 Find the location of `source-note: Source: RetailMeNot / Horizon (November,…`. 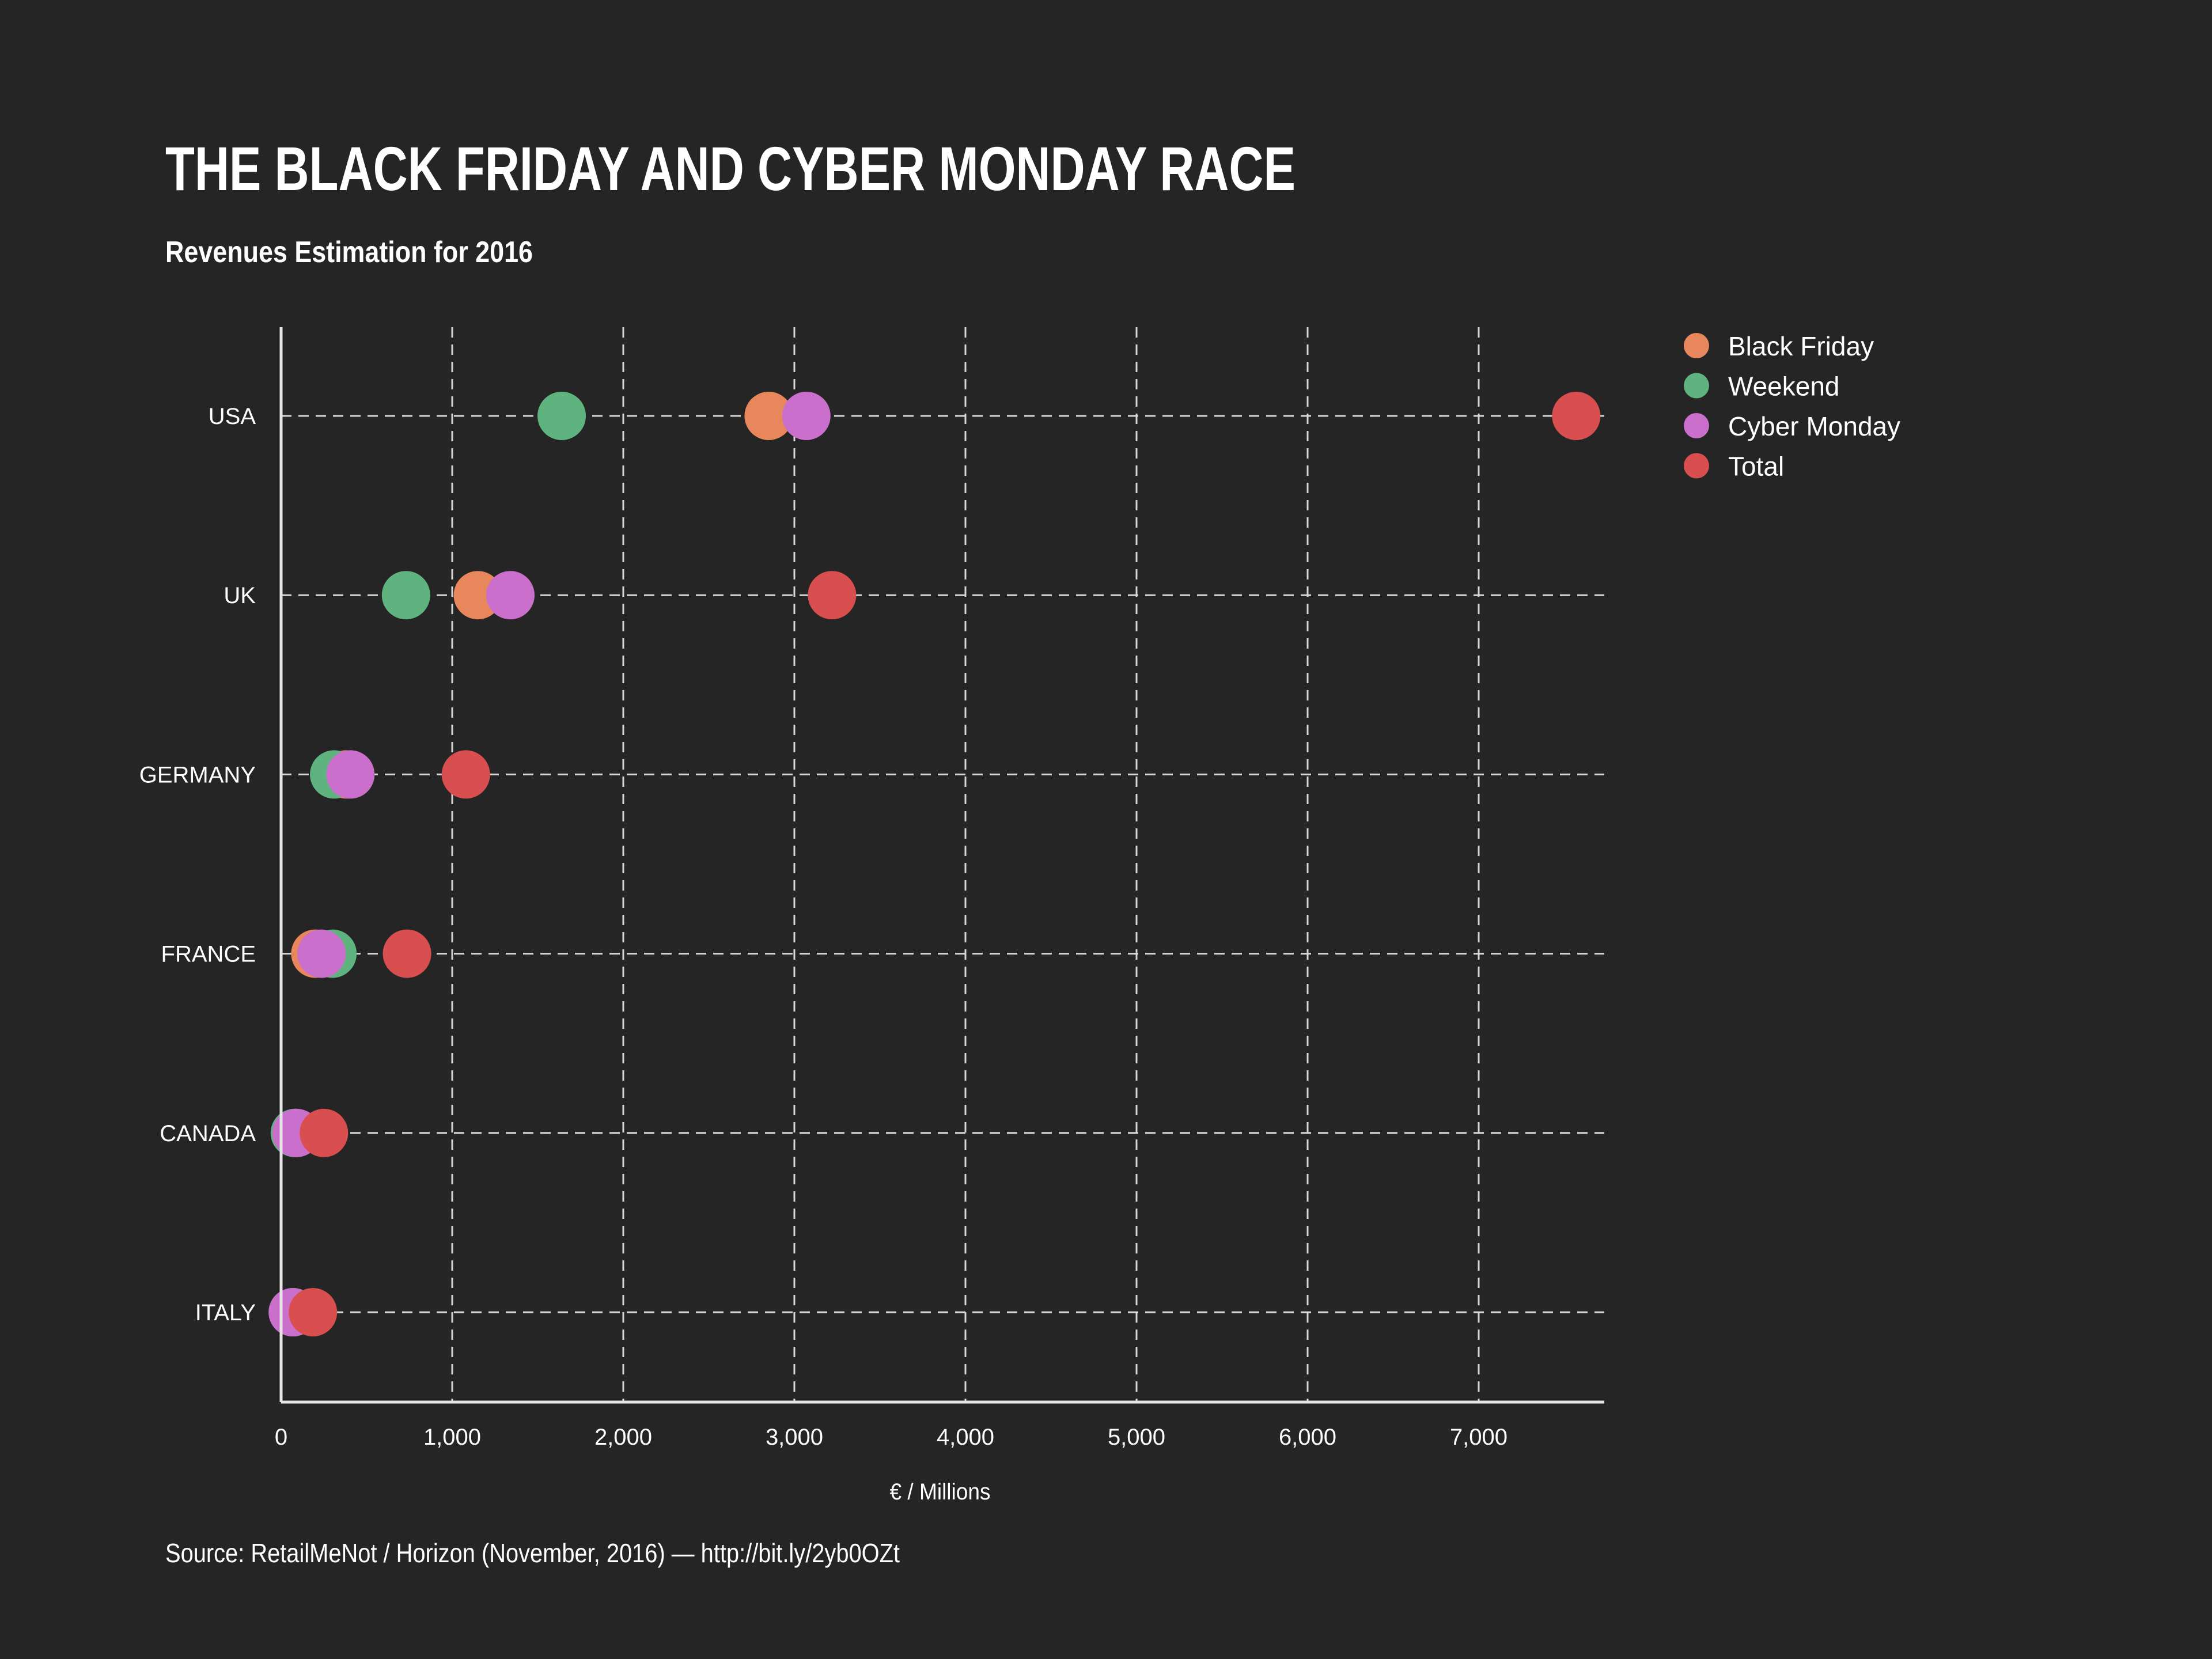

source-note: Source: RetailMeNot / Horizon (November,… is located at coordinates (532, 1553).